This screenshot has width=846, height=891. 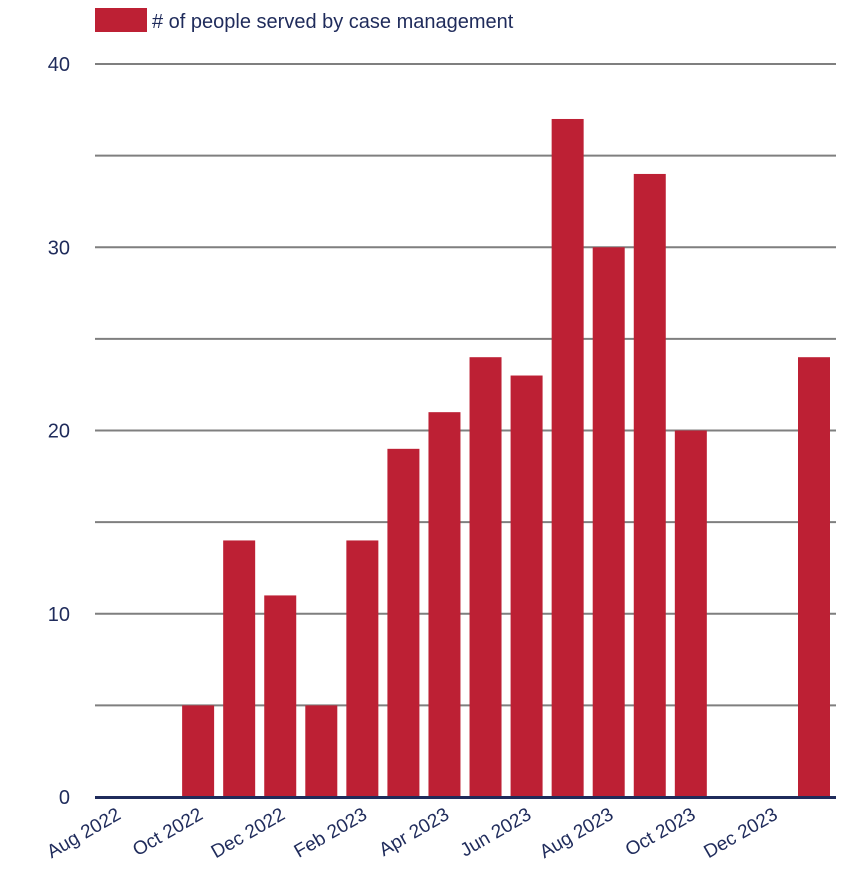 What do you see at coordinates (576, 833) in the screenshot?
I see `x-tick-label-6: Aug 2023` at bounding box center [576, 833].